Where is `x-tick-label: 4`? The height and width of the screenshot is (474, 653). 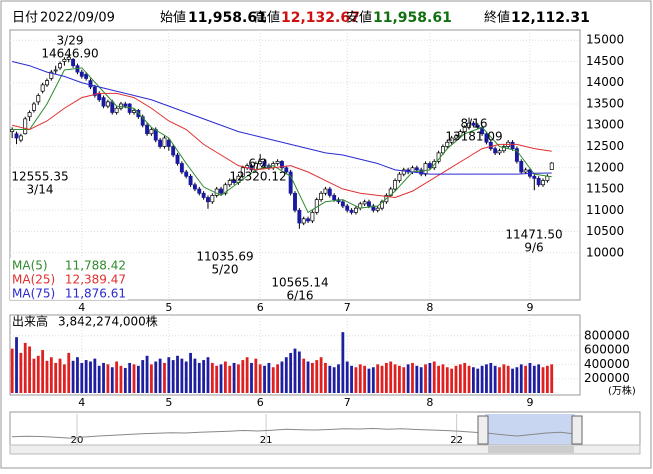
x-tick-label: 4 is located at coordinates (81, 402).